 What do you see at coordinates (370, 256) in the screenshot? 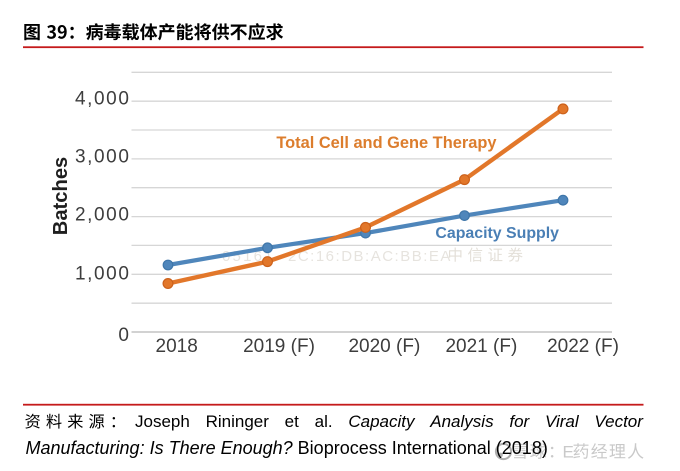
I see `svg-text: 2C:16:DB:AC:BB:EA` at bounding box center [370, 256].